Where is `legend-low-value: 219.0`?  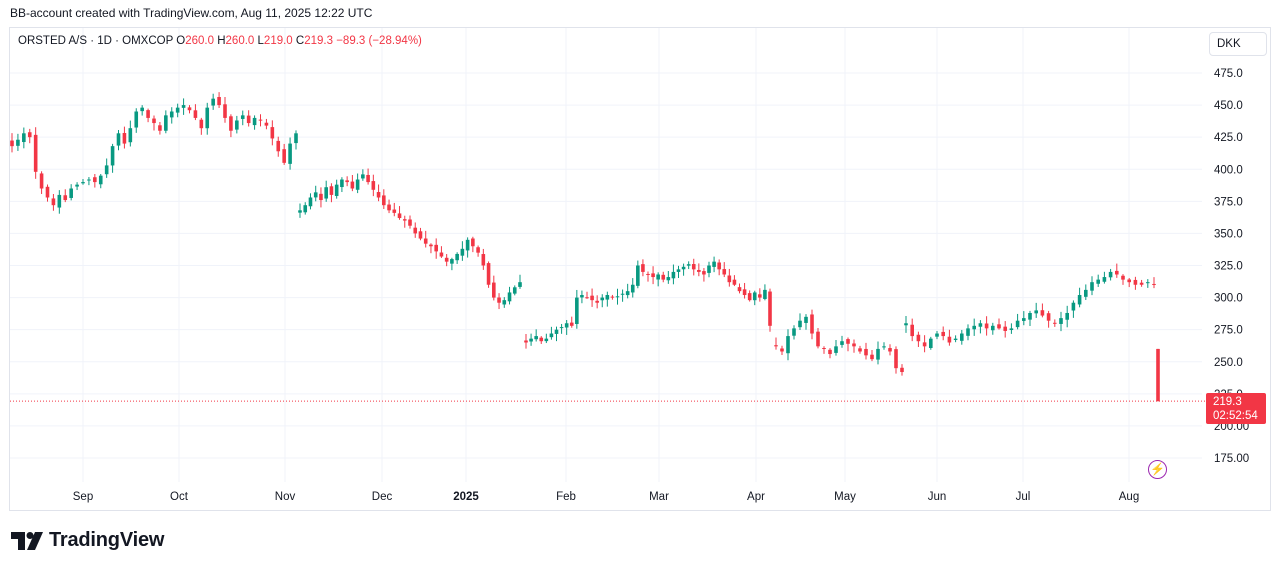 legend-low-value: 219.0 is located at coordinates (278, 41).